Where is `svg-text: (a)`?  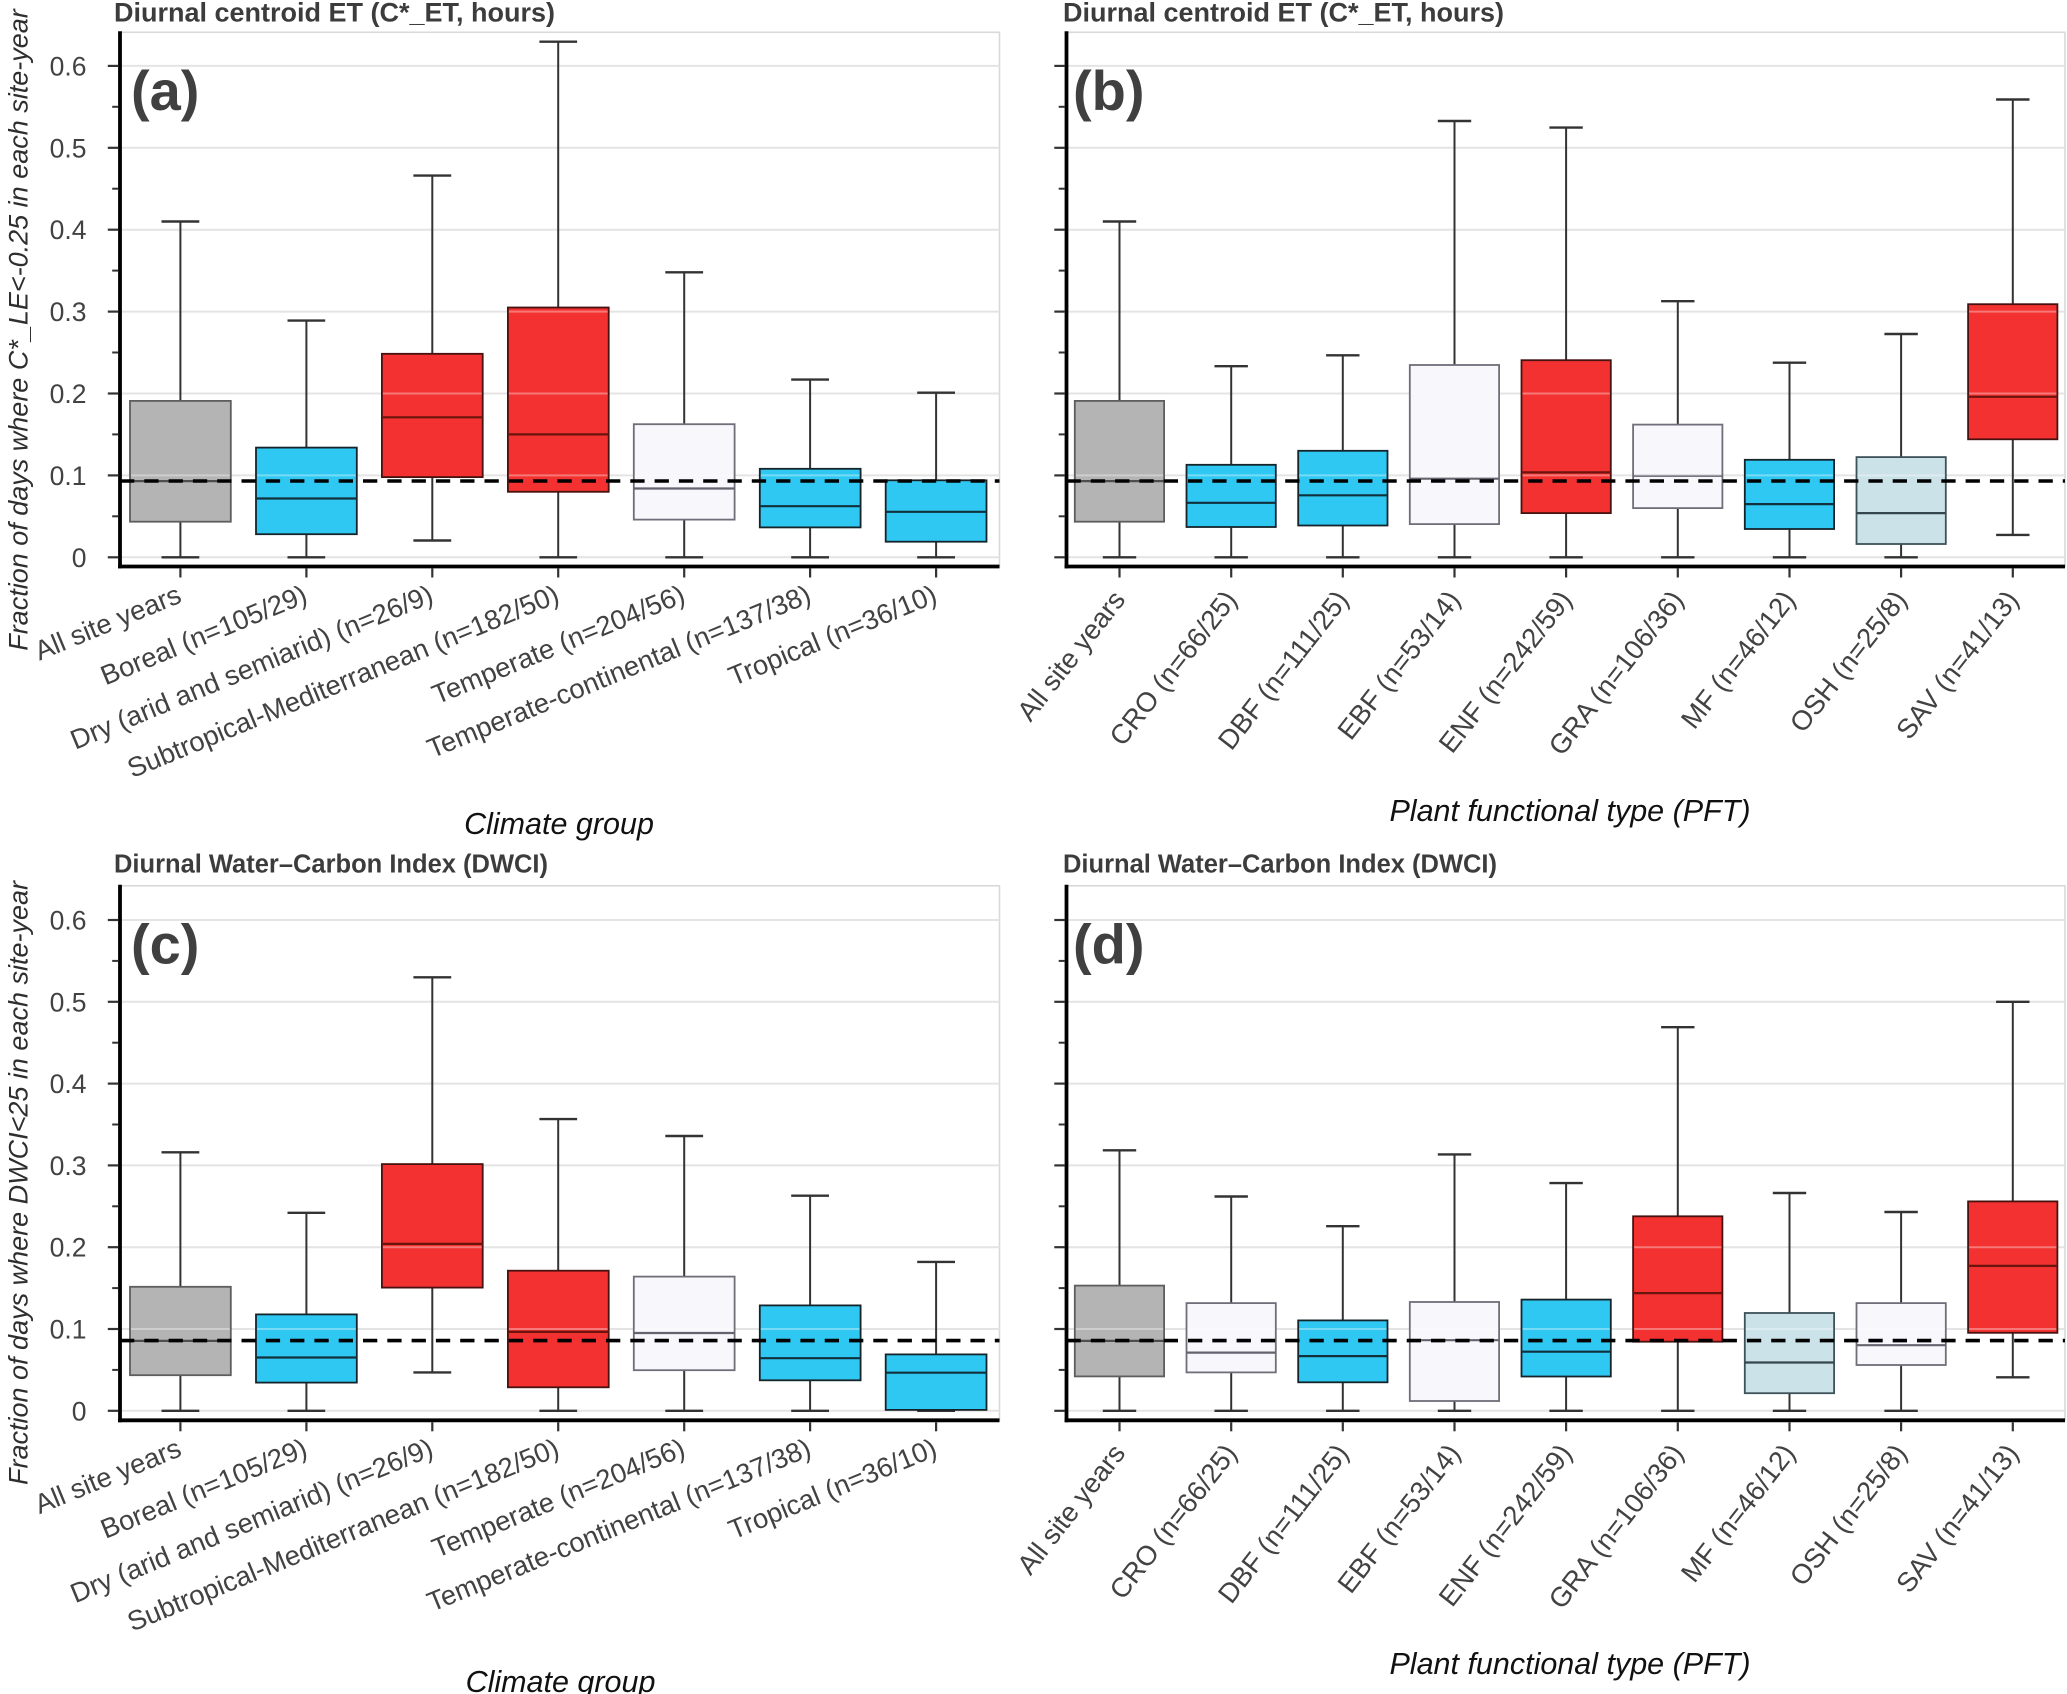 svg-text: (a) is located at coordinates (165, 90).